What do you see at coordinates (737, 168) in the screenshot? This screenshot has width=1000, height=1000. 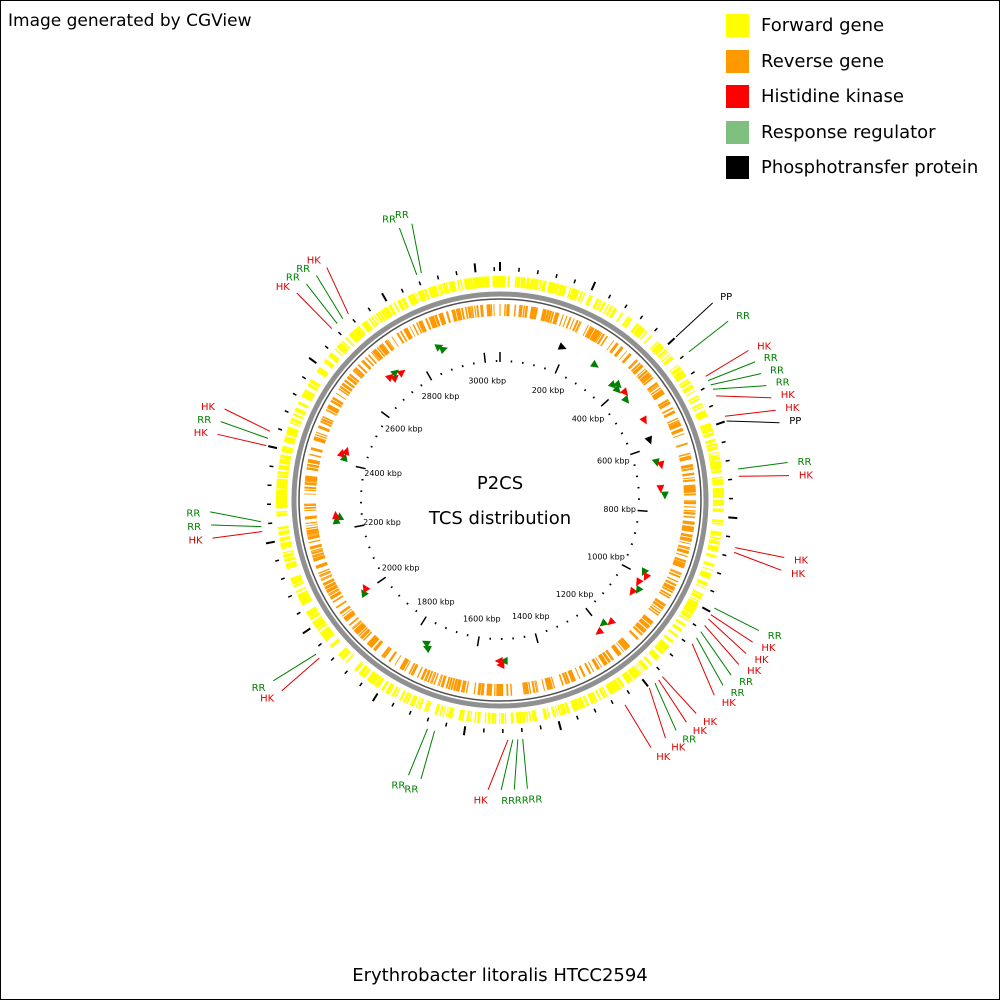 I see `legend-swatch` at bounding box center [737, 168].